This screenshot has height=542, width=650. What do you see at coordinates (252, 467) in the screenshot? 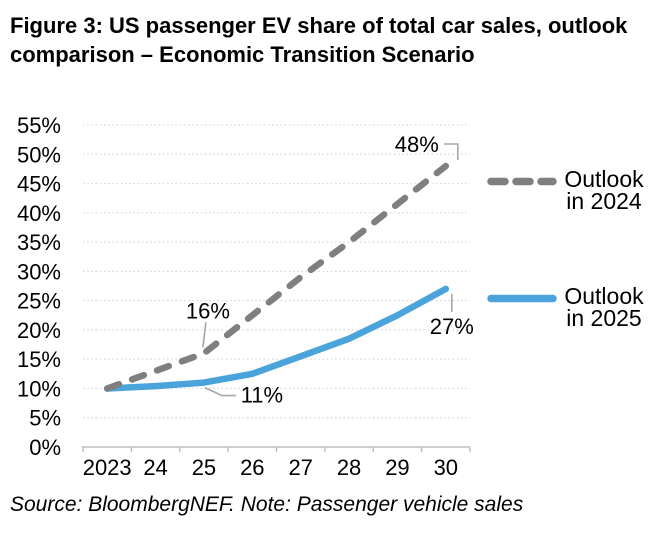
I see `x-axis-label: 26` at bounding box center [252, 467].